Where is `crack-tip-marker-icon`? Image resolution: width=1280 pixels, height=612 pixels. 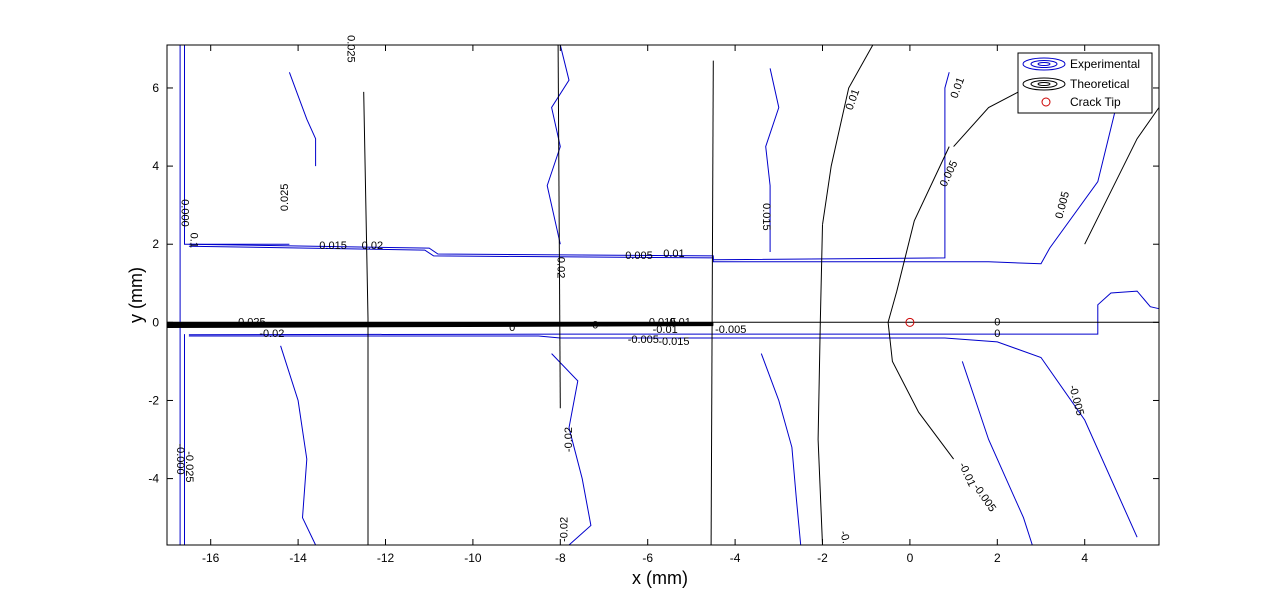 crack-tip-marker-icon is located at coordinates (1046, 102).